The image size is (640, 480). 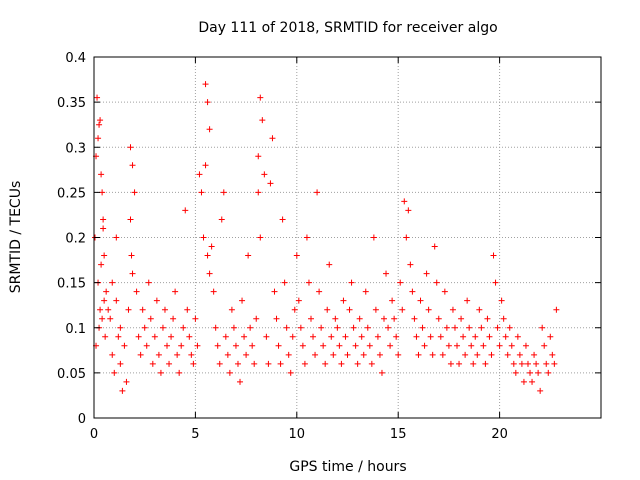 I want to click on y-axis-label: SRMTID / TECUs, so click(x=16, y=237).